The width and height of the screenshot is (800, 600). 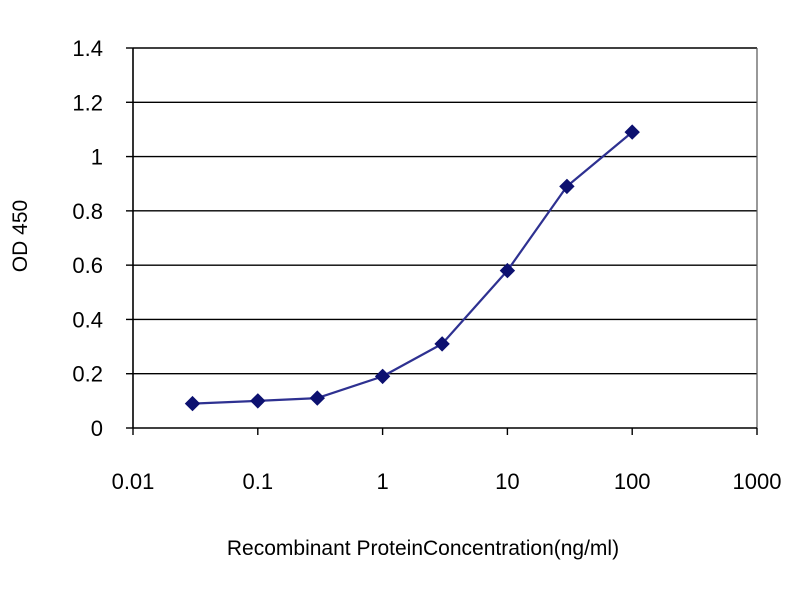 What do you see at coordinates (382, 481) in the screenshot?
I see `x-tick-label: 1` at bounding box center [382, 481].